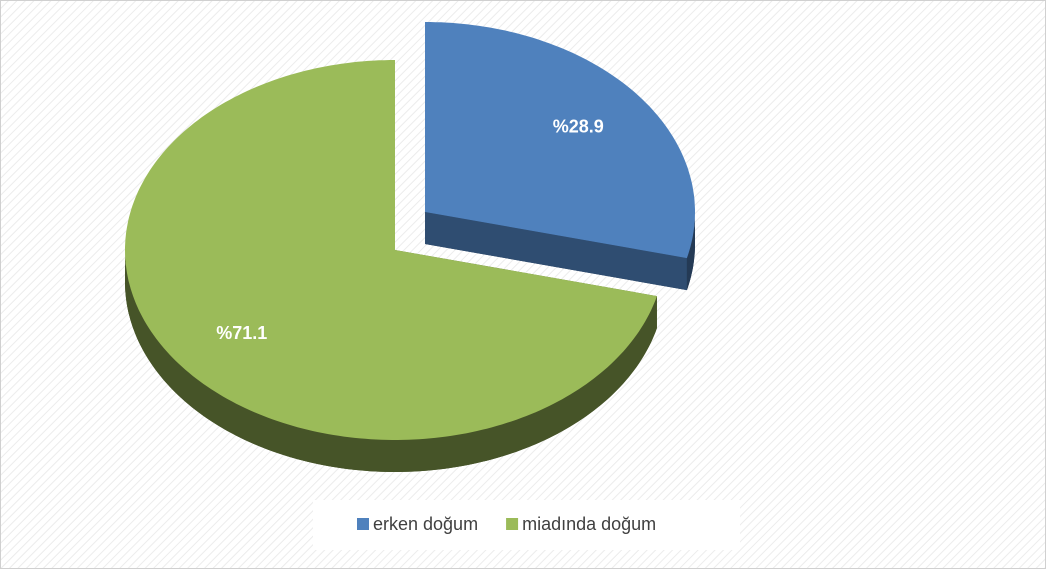 This screenshot has height=569, width=1046. I want to click on legend-box, so click(526, 525).